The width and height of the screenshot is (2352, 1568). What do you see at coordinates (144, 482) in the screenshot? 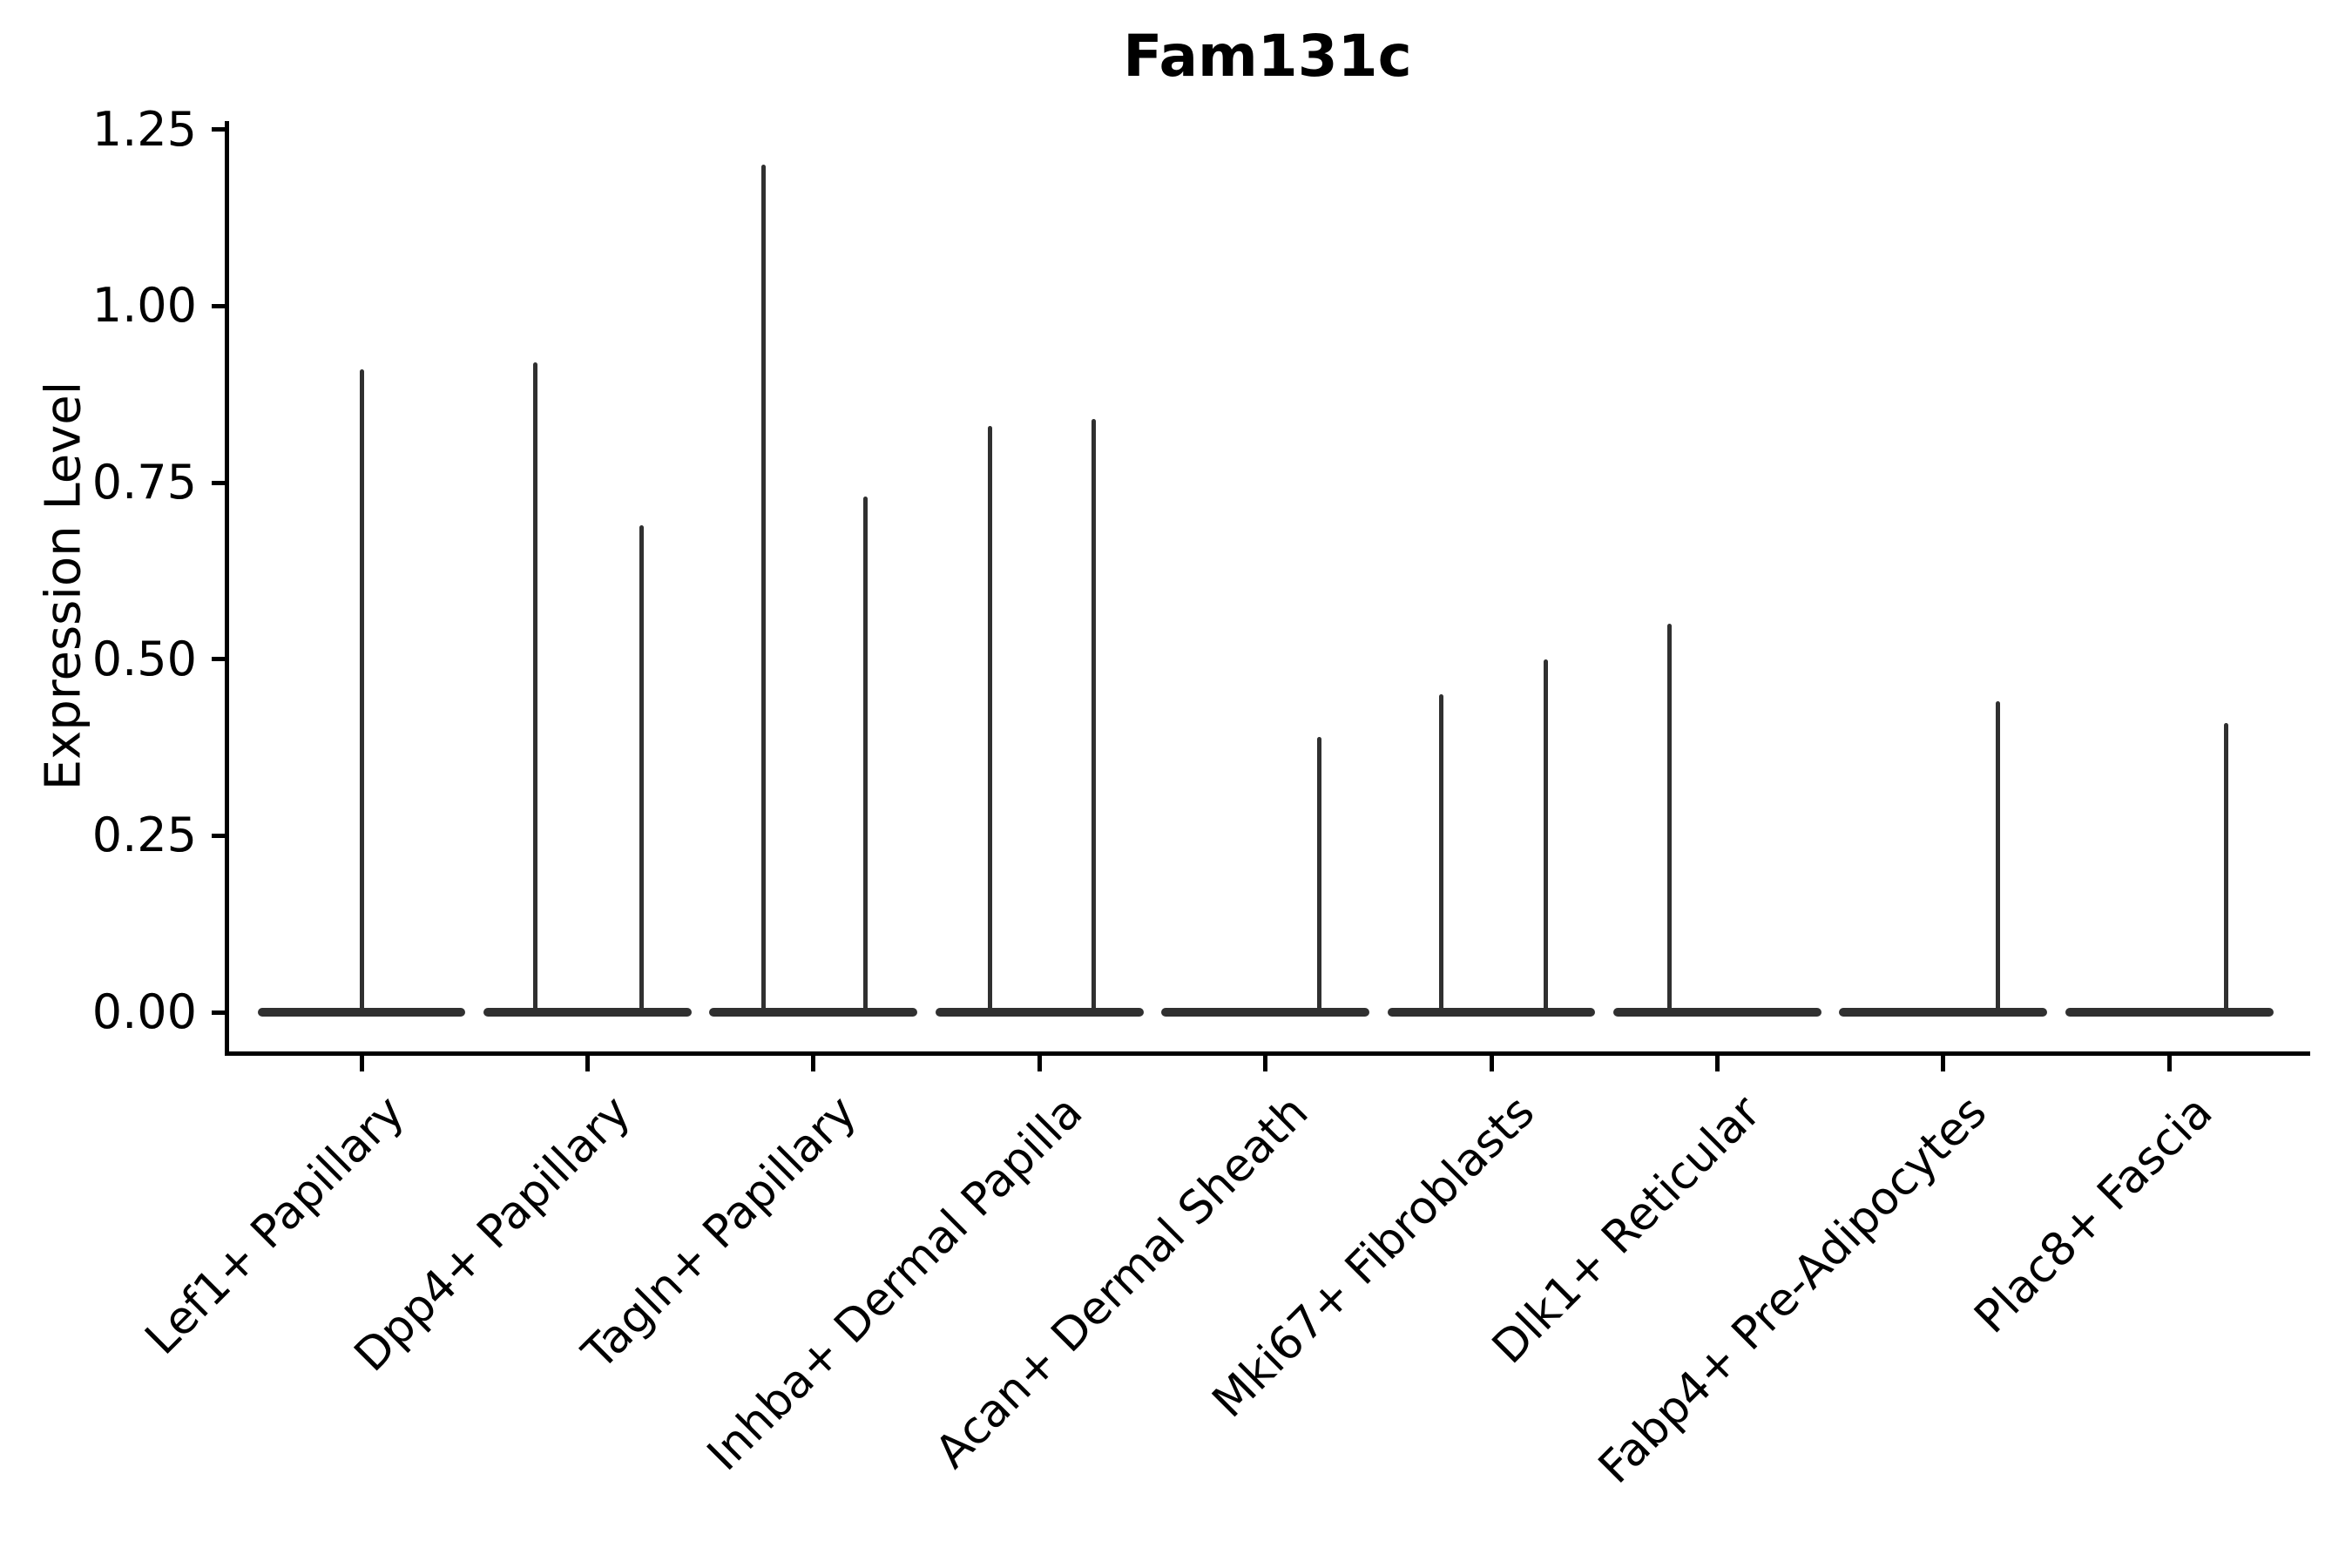
I see `y-tick-label: 0.75` at bounding box center [144, 482].